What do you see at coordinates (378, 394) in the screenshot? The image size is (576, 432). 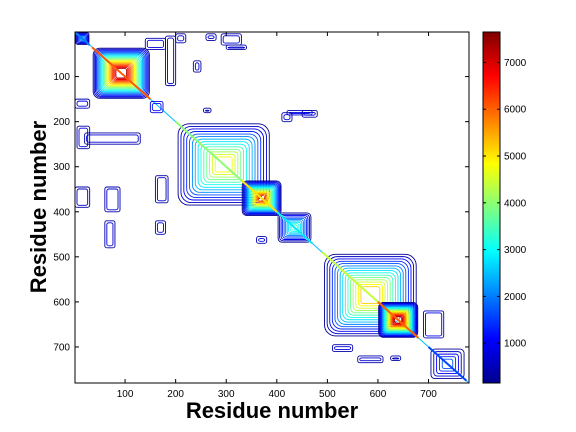 I see `x-tick-label: 600` at bounding box center [378, 394].